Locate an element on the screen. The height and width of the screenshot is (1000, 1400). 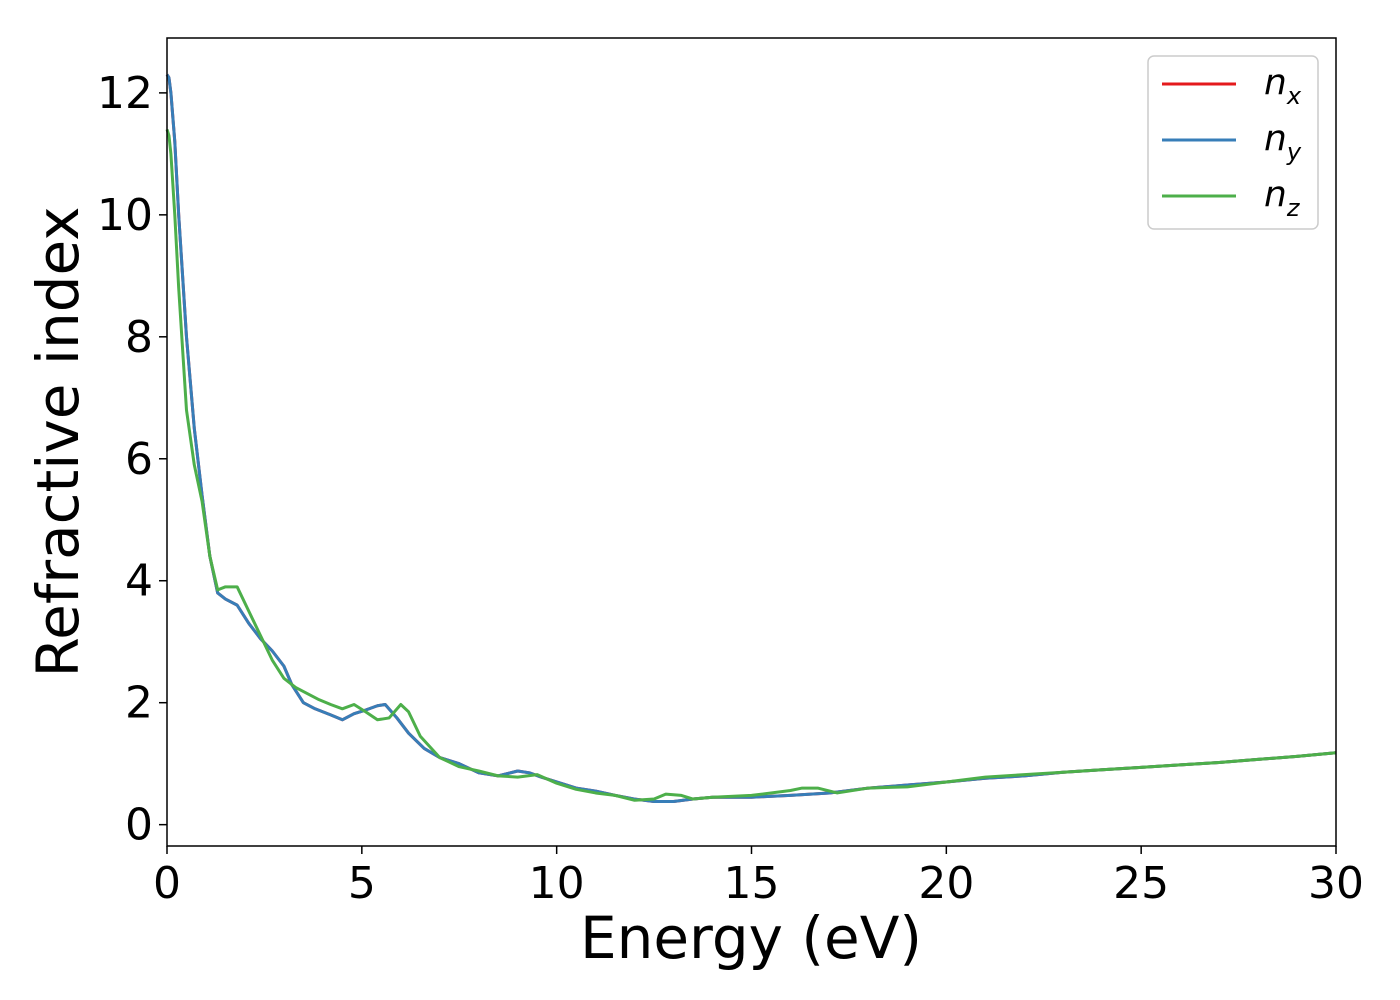
x-tick-label: 20 is located at coordinates (946, 883).